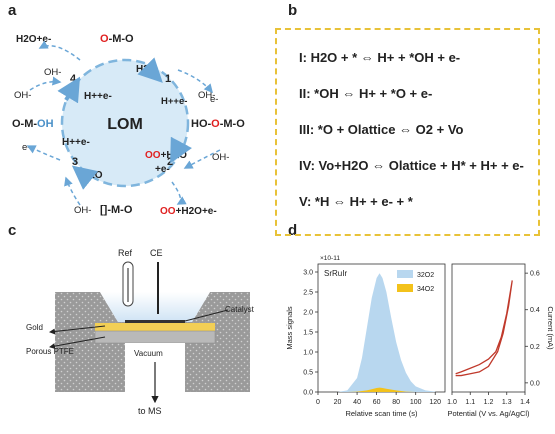 The width and height of the screenshot is (555, 434). I want to click on legend-label-34o2: 34O2, so click(425, 289).